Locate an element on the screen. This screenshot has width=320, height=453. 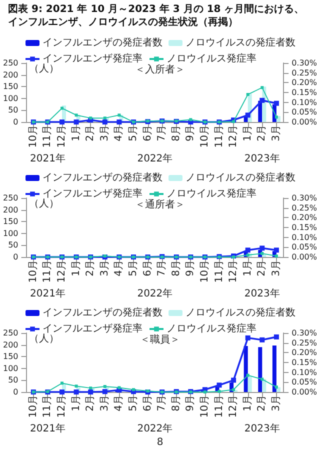
chart-subtitle: ＜通所者＞ is located at coordinates (160, 204).